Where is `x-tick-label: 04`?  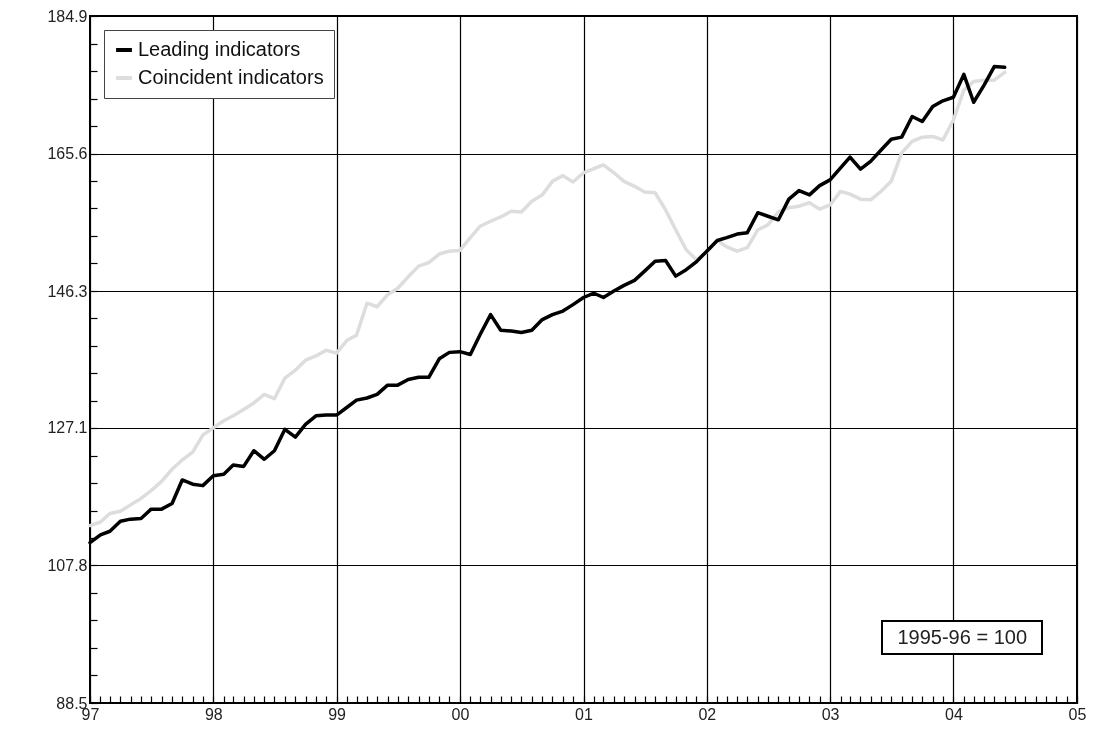 x-tick-label: 04 is located at coordinates (953, 714).